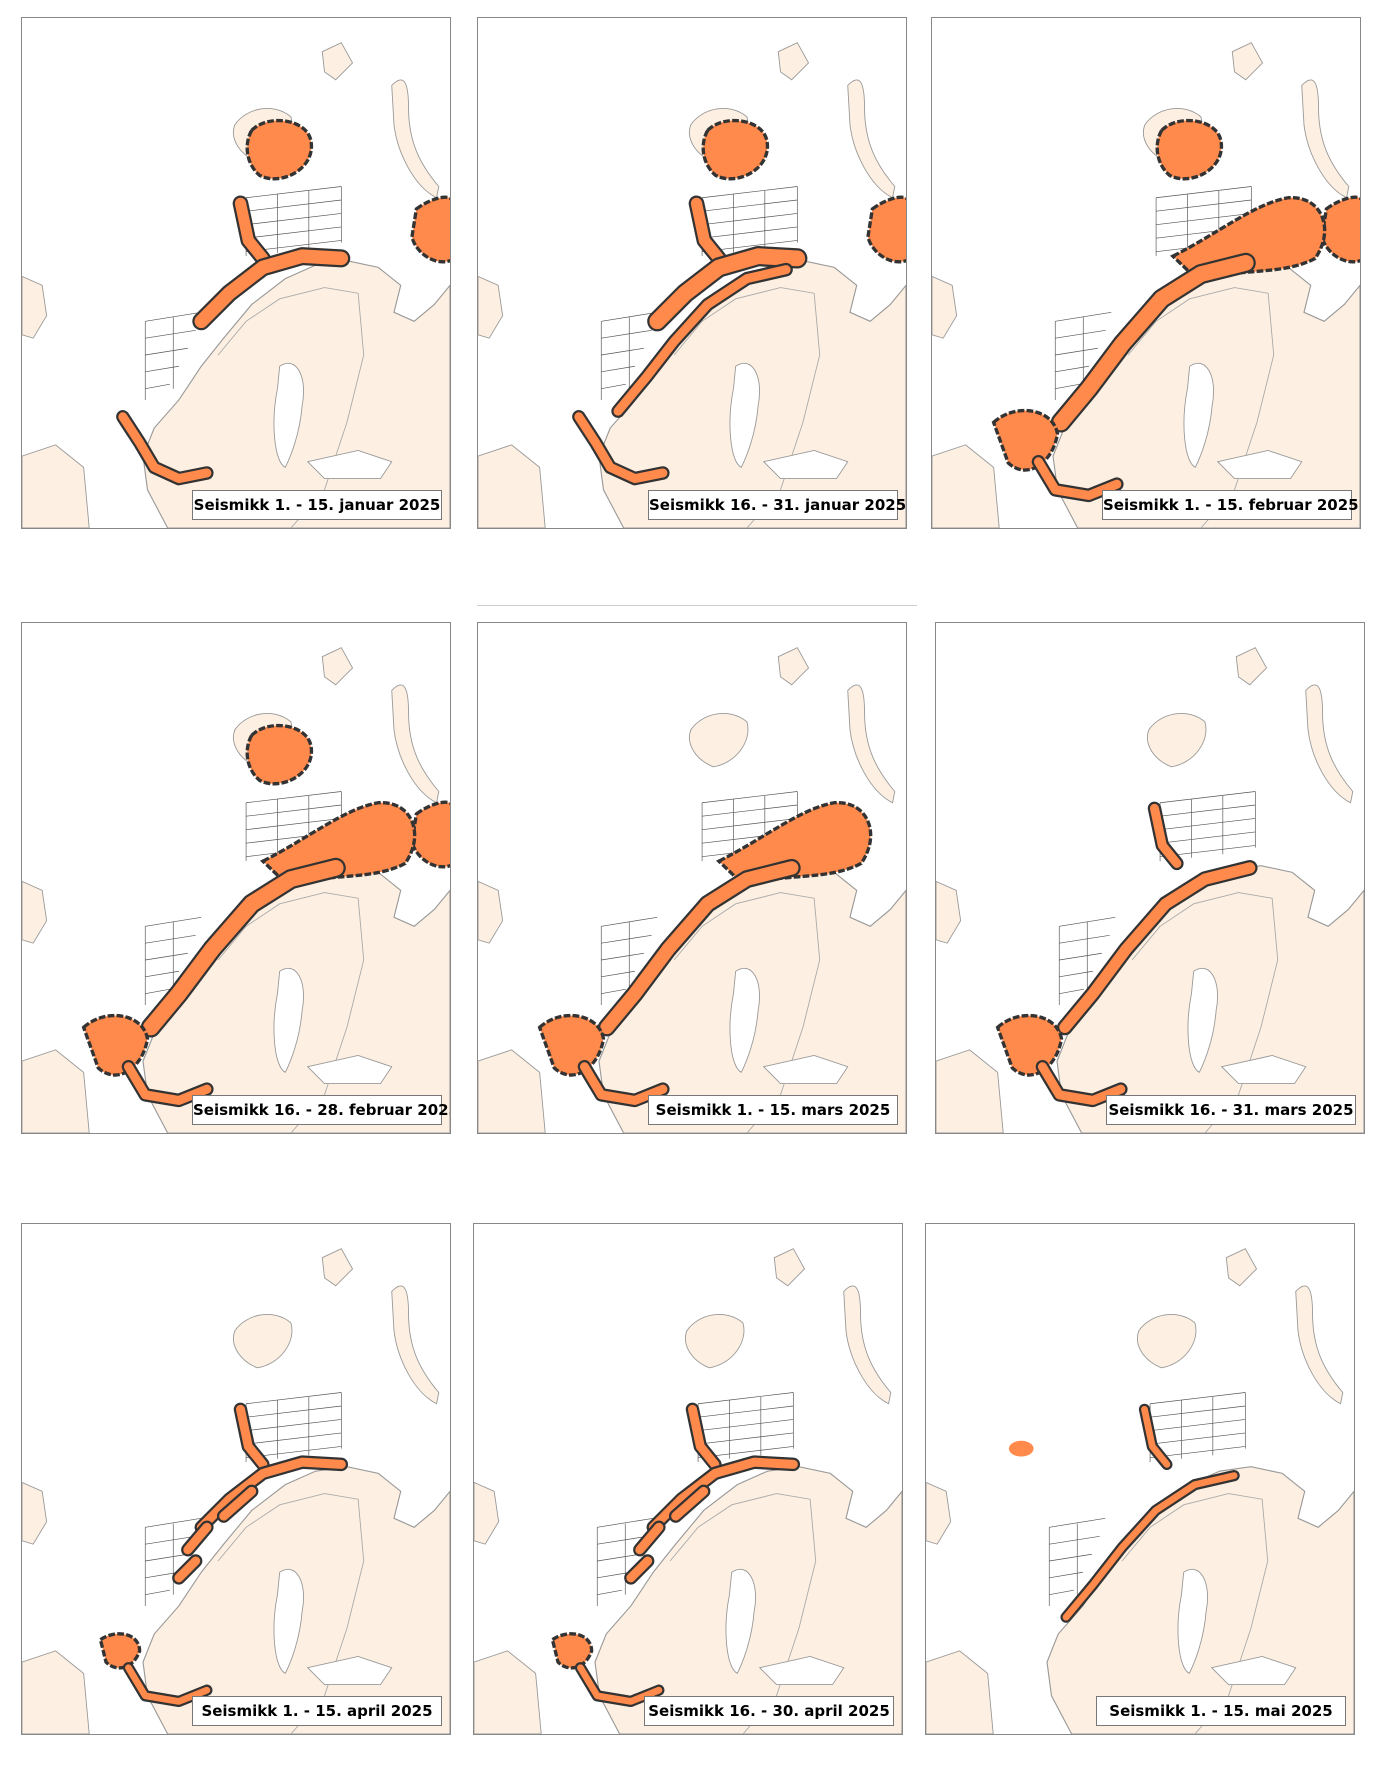 The width and height of the screenshot is (1384, 1771). What do you see at coordinates (773, 1110) in the screenshot?
I see `panel-label: Seismikk 1. - 15. mars 2025` at bounding box center [773, 1110].